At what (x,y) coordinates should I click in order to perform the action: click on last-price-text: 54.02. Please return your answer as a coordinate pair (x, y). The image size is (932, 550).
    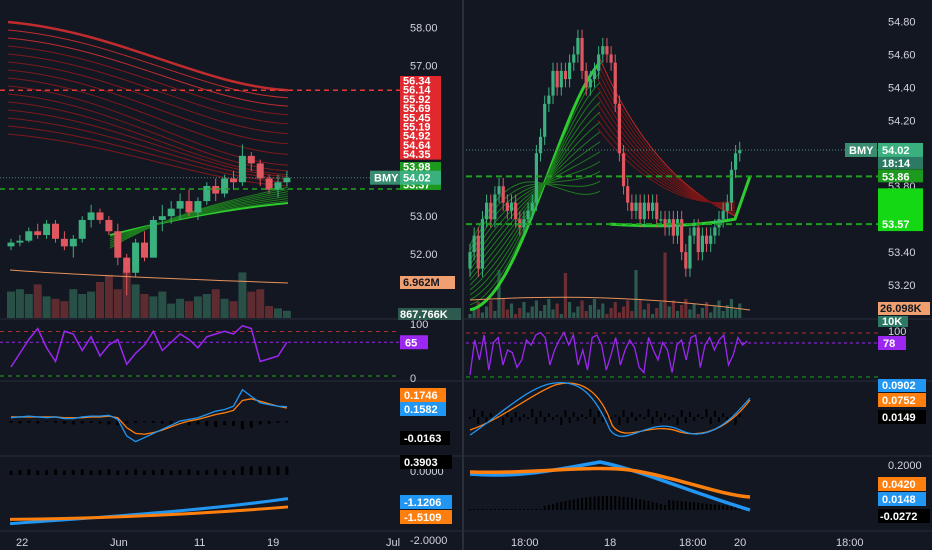
    Looking at the image, I should click on (417, 179).